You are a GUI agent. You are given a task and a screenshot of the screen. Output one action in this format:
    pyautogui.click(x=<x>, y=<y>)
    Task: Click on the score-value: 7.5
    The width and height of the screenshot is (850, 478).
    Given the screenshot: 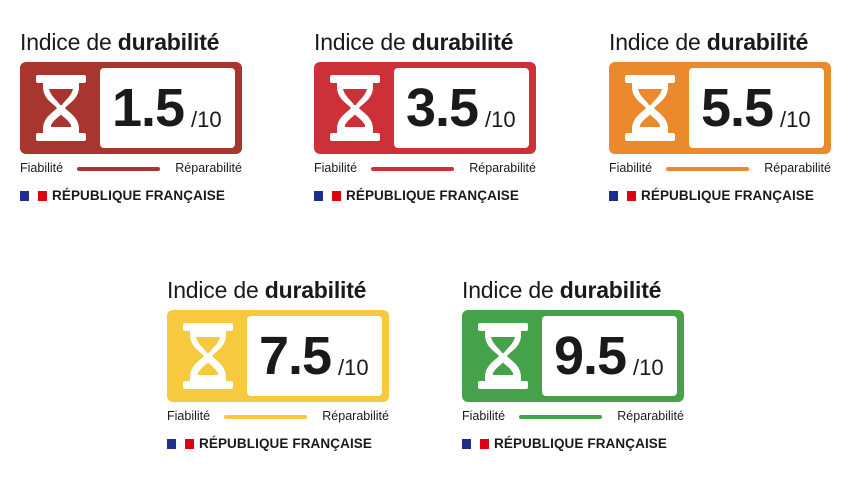 What is the action you would take?
    pyautogui.click(x=295, y=356)
    